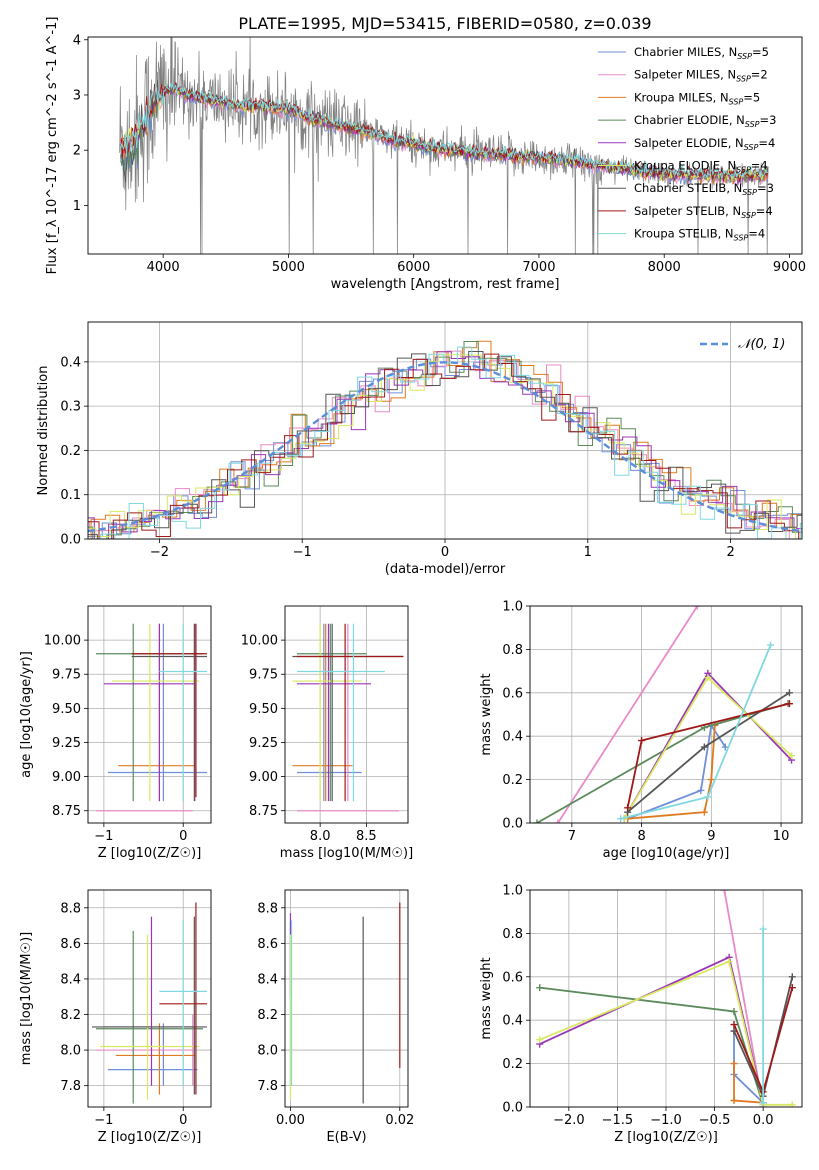 The image size is (819, 1170). Describe the element at coordinates (183, 1120) in the screenshot. I see `x-tick-label: 0` at that location.